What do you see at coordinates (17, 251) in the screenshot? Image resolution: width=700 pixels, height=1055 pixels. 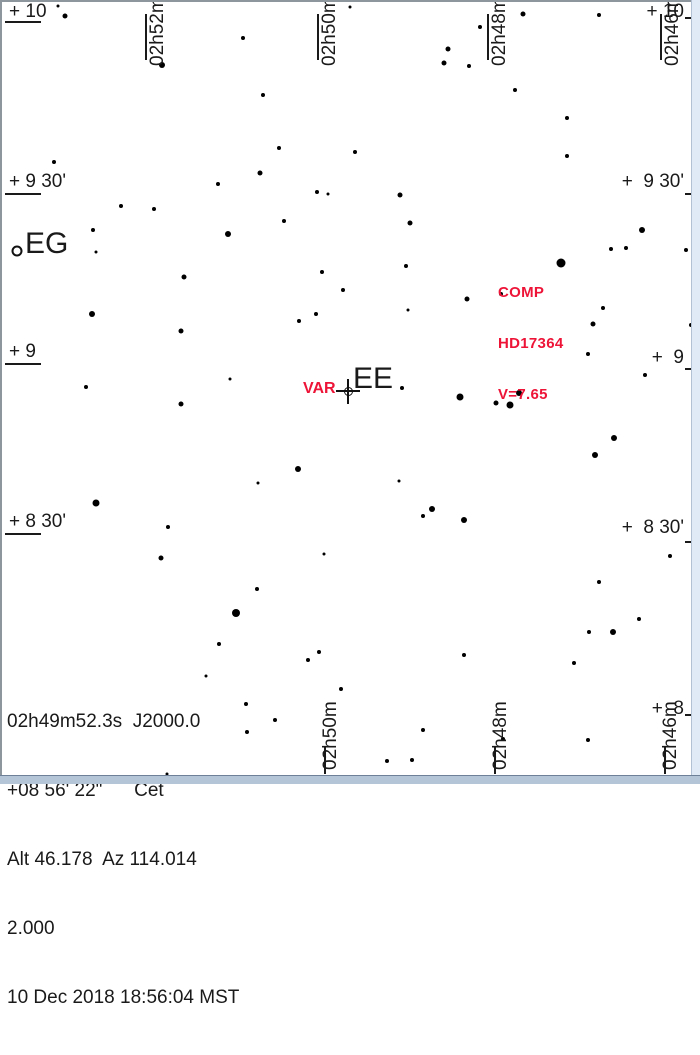 I see `eg-star-circle` at bounding box center [17, 251].